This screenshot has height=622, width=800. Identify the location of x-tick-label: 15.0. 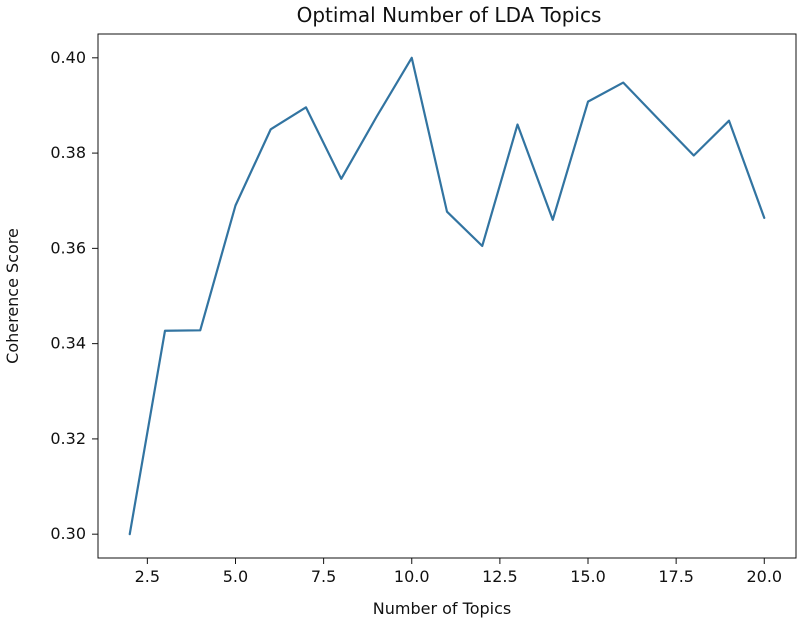
(588, 576).